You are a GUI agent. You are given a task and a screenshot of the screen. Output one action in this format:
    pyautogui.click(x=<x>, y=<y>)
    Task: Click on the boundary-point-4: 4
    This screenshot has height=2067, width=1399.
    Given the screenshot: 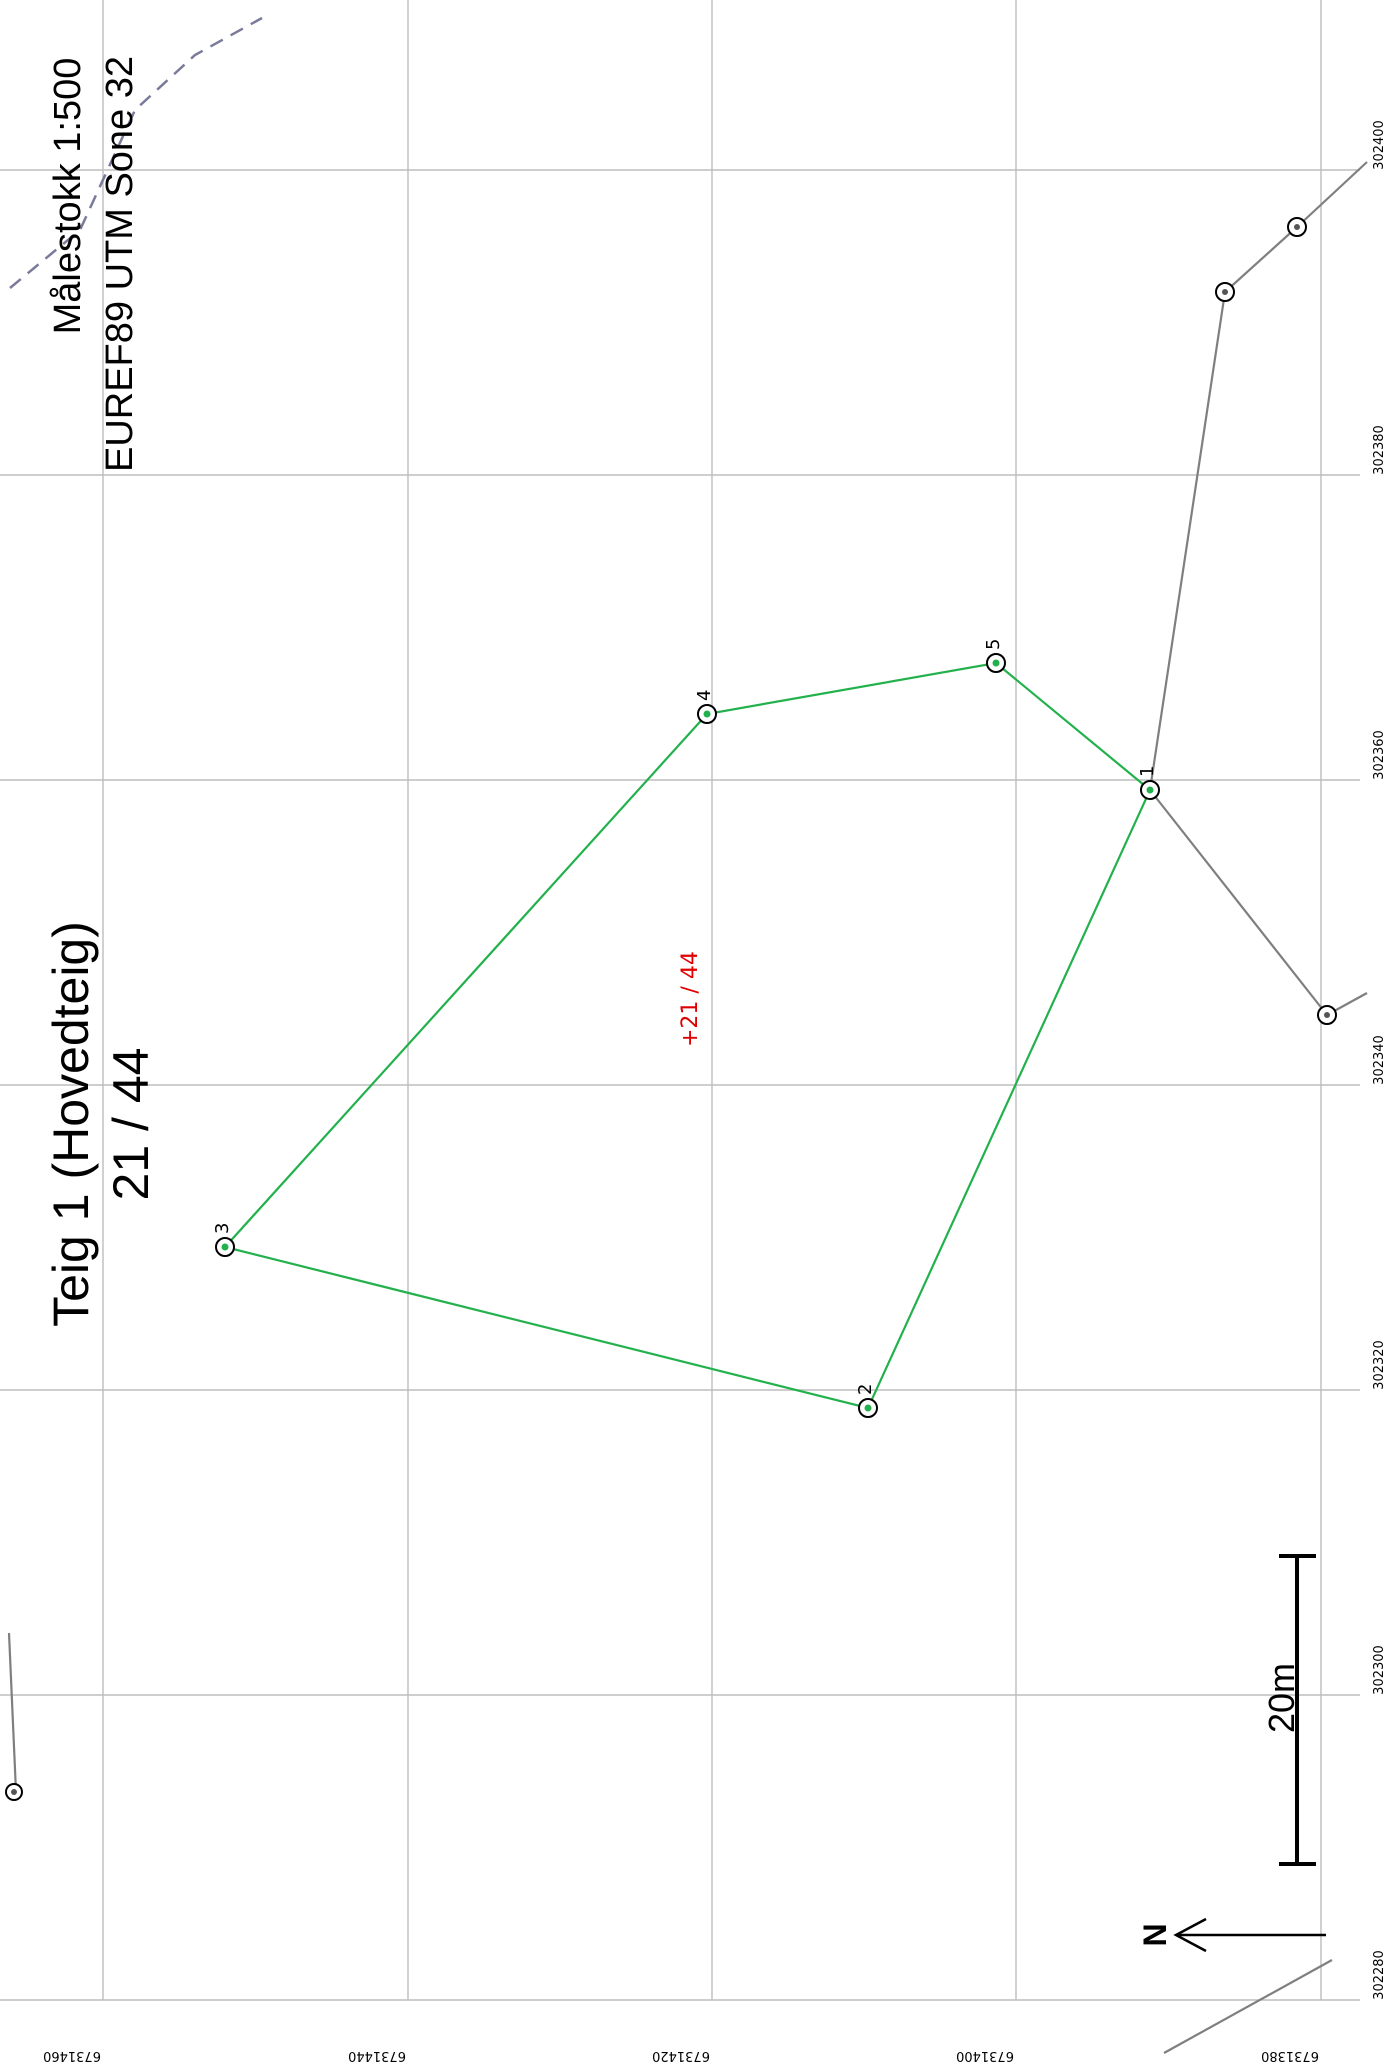 What is the action you would take?
    pyautogui.click(x=705, y=707)
    